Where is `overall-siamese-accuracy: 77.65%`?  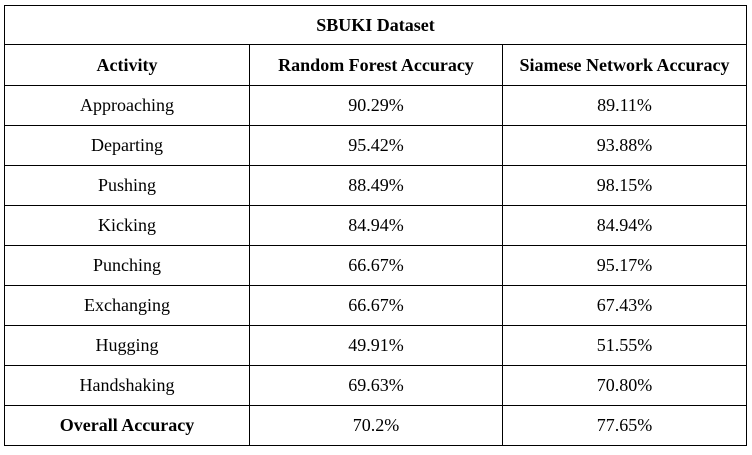
overall-siamese-accuracy: 77.65% is located at coordinates (624, 425).